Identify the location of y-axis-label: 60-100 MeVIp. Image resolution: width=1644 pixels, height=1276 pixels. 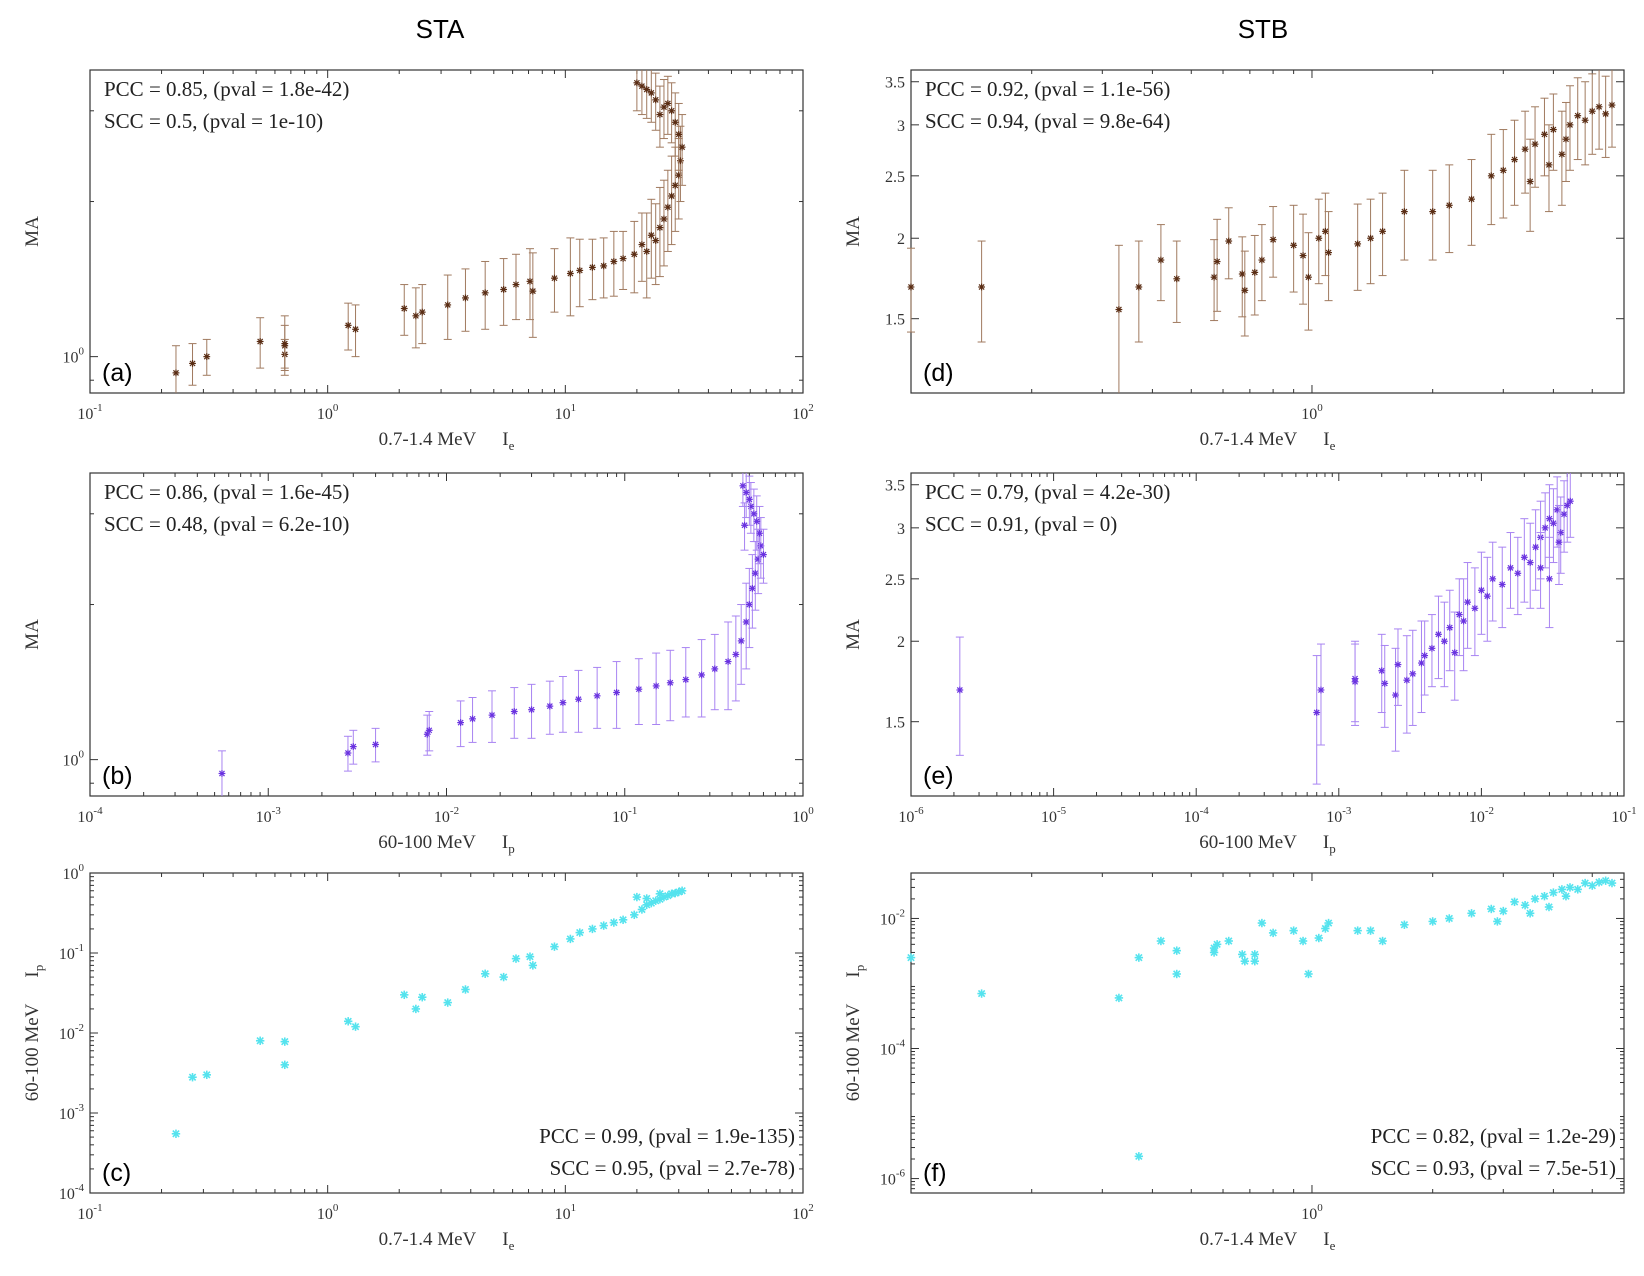
(855, 1033).